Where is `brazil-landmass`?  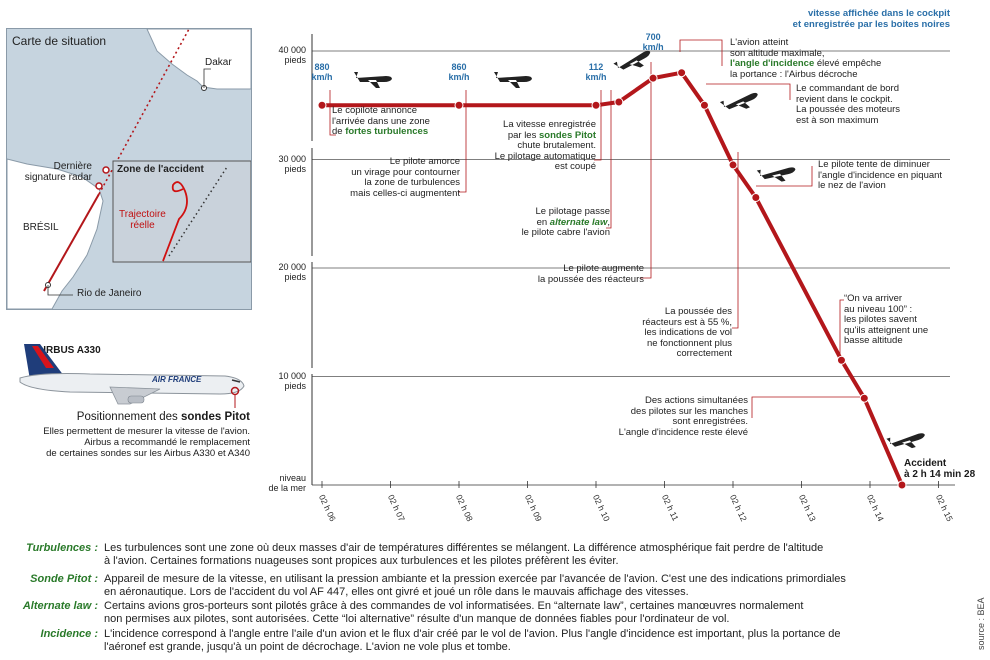 brazil-landmass is located at coordinates (55, 233).